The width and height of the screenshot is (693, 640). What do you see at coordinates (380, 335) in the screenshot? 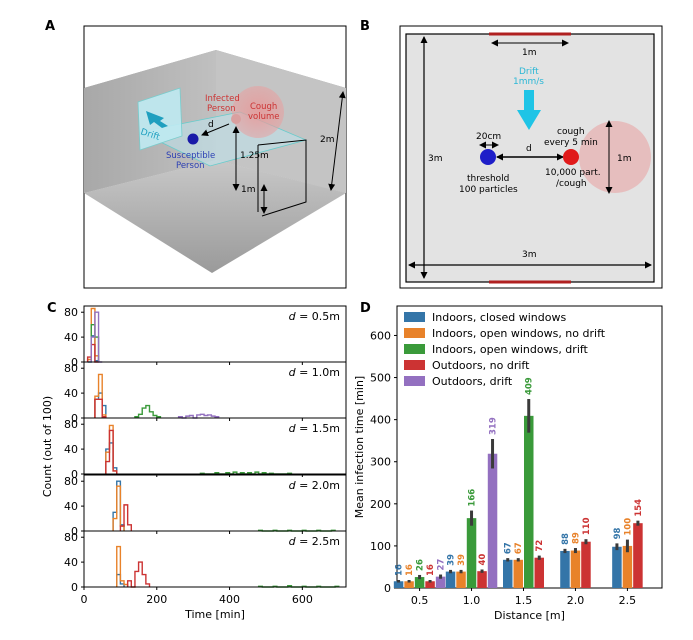
I see `y-tick-label: 600` at bounding box center [380, 335].